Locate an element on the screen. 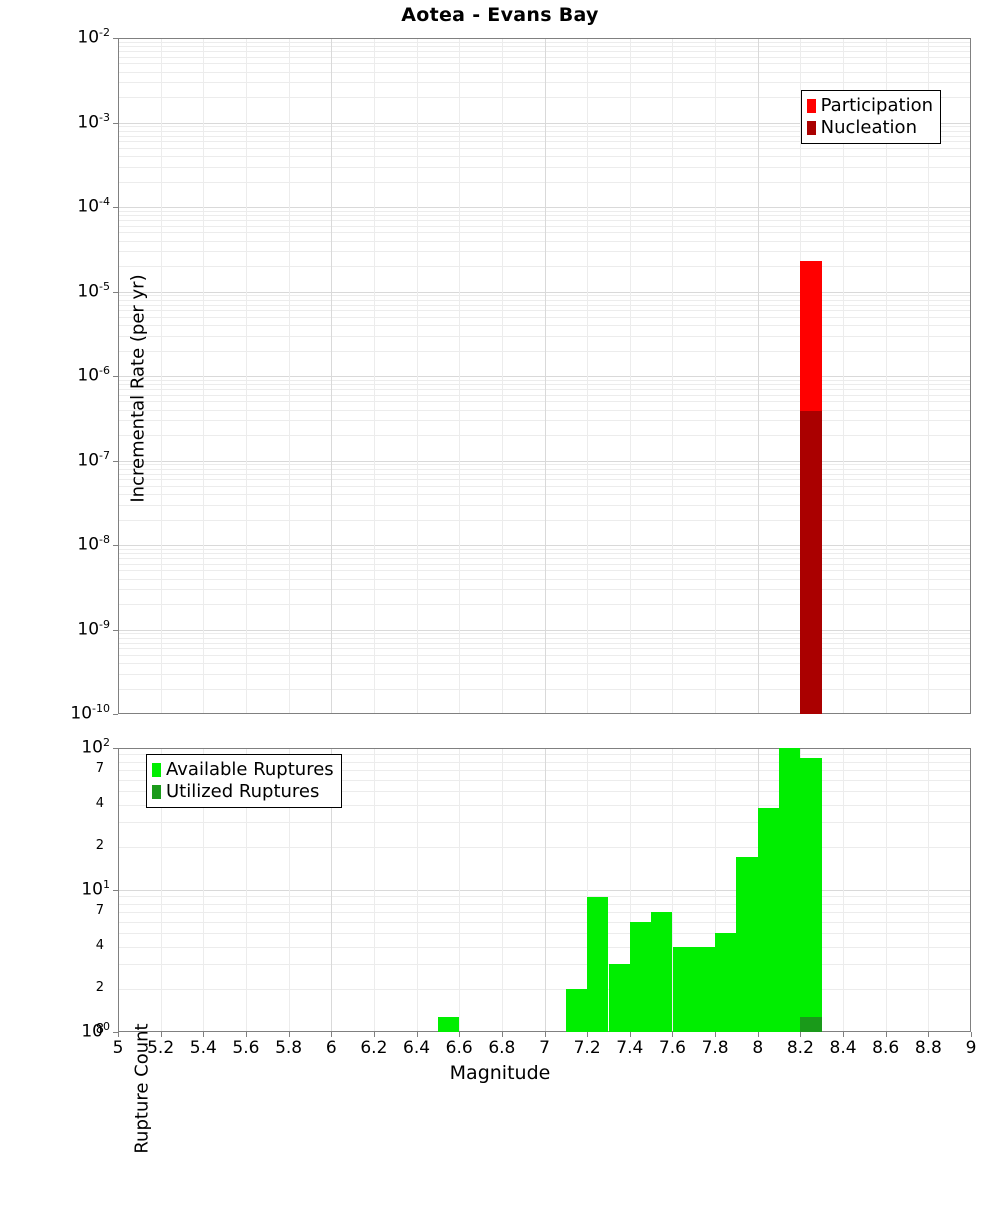 The width and height of the screenshot is (1000, 1231). x-tick-label: 8.2 is located at coordinates (800, 1048).